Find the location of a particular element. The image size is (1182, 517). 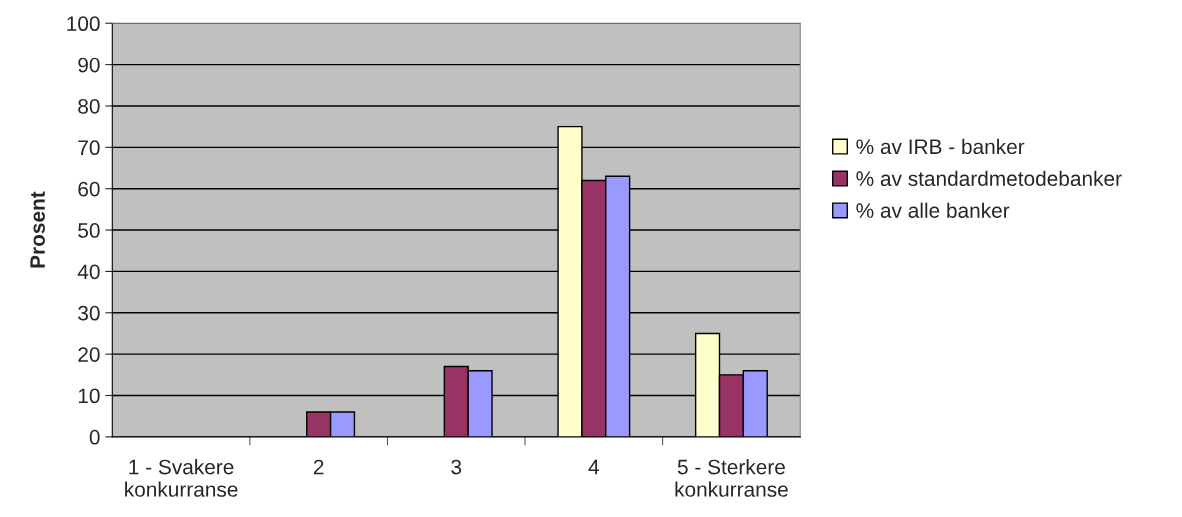

y-tick-label: 100 is located at coordinates (83, 24).